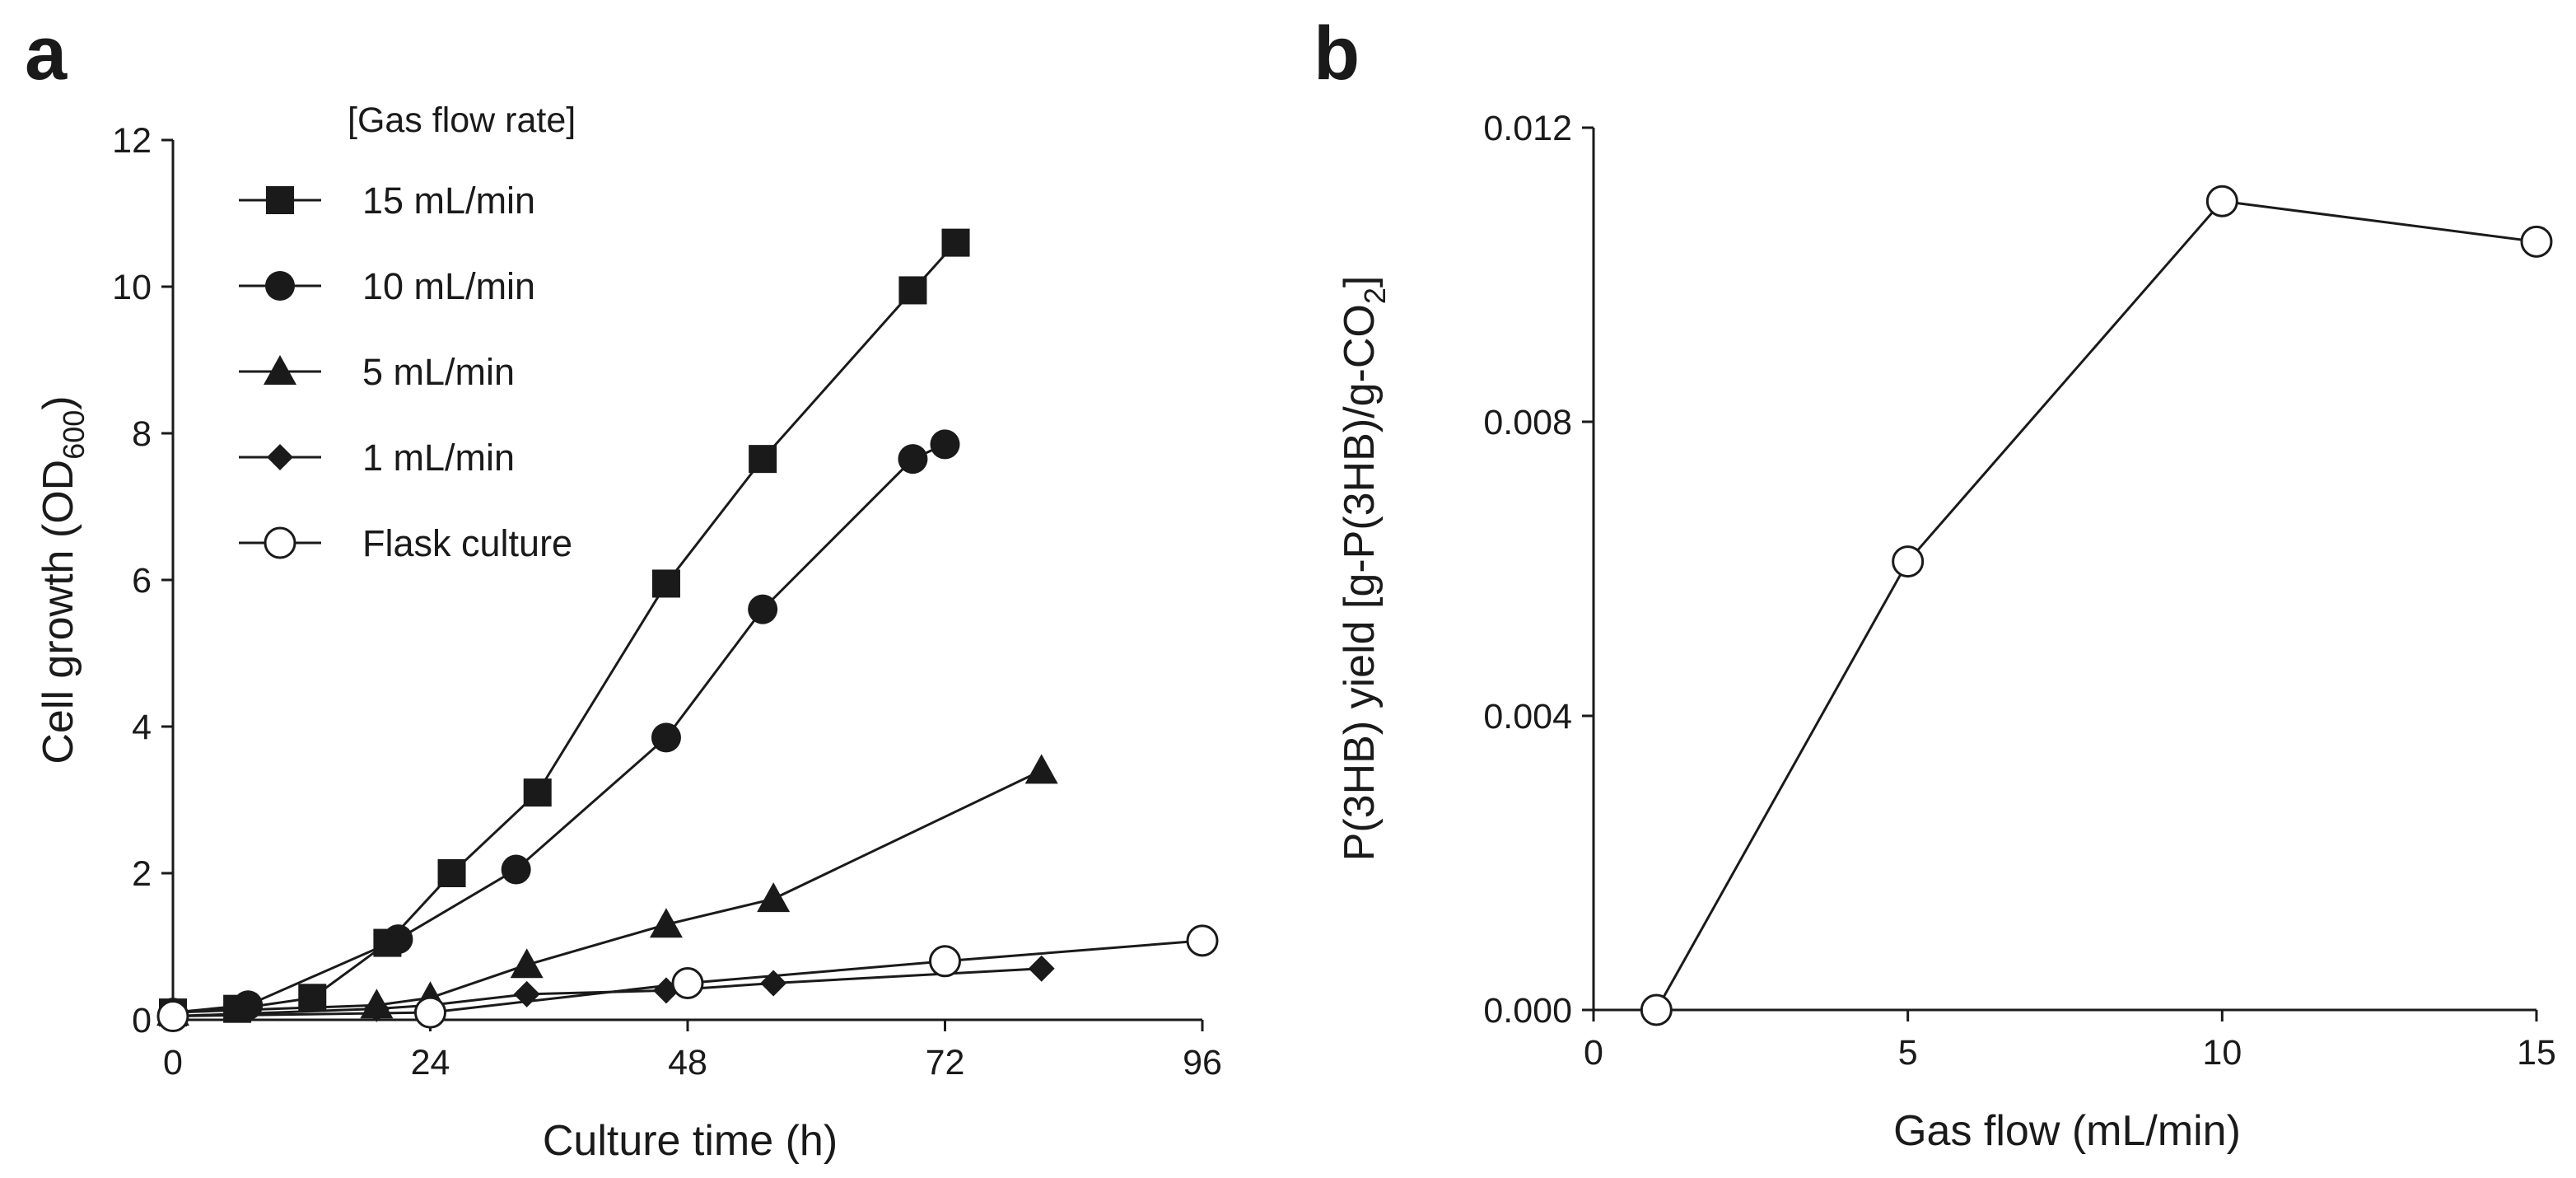  Describe the element at coordinates (132, 141) in the screenshot. I see `panel-a-y-tick-label: 12` at that location.